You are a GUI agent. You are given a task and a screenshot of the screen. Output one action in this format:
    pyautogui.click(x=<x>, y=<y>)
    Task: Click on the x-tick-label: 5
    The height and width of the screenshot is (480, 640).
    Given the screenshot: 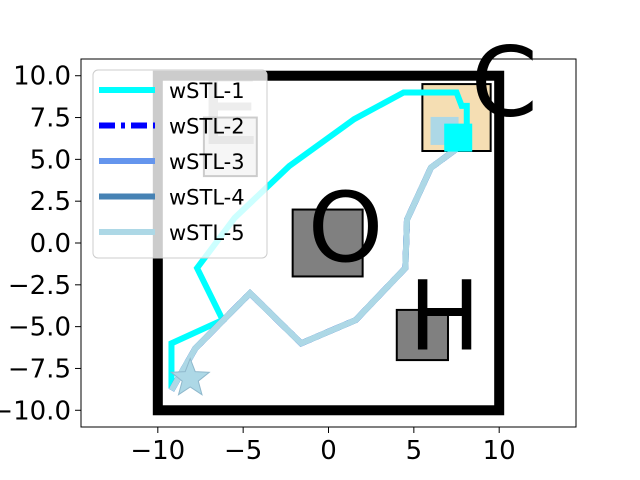 What is the action you would take?
    pyautogui.click(x=414, y=451)
    